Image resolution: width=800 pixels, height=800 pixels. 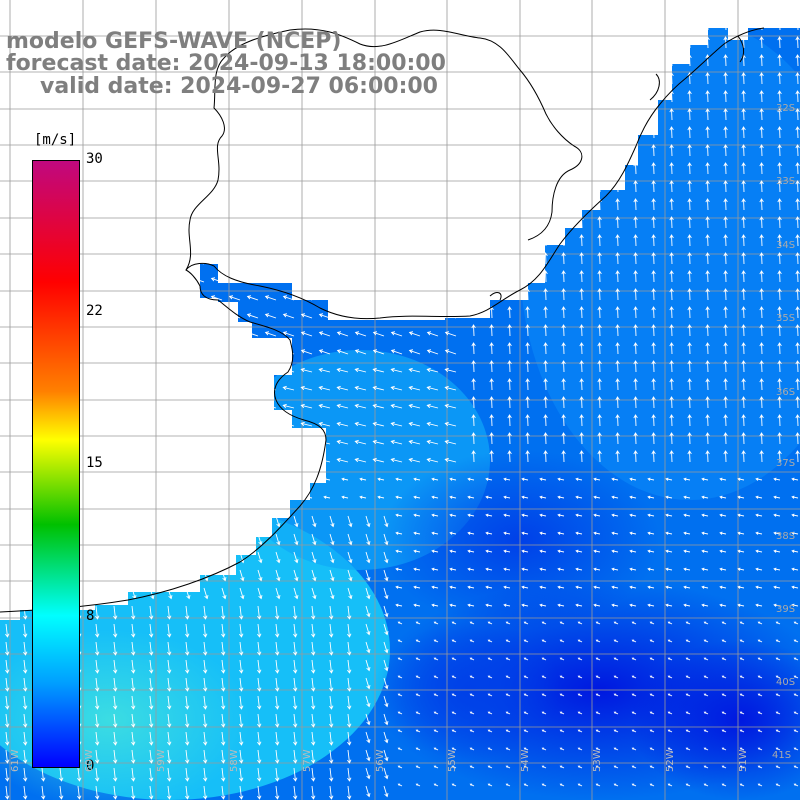 I want to click on lat-label: 38S, so click(x=786, y=536).